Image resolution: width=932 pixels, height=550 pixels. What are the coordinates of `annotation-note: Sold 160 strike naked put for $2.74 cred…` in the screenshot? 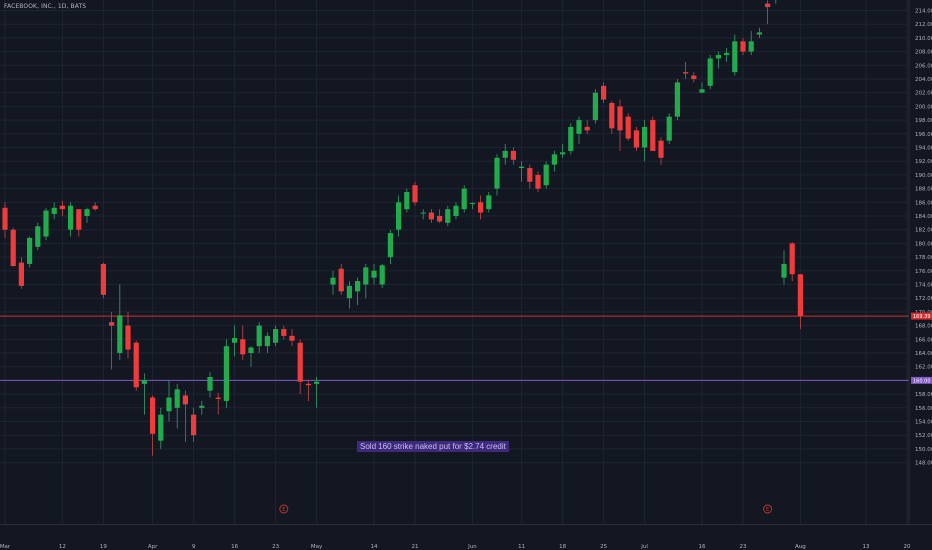 It's located at (433, 446).